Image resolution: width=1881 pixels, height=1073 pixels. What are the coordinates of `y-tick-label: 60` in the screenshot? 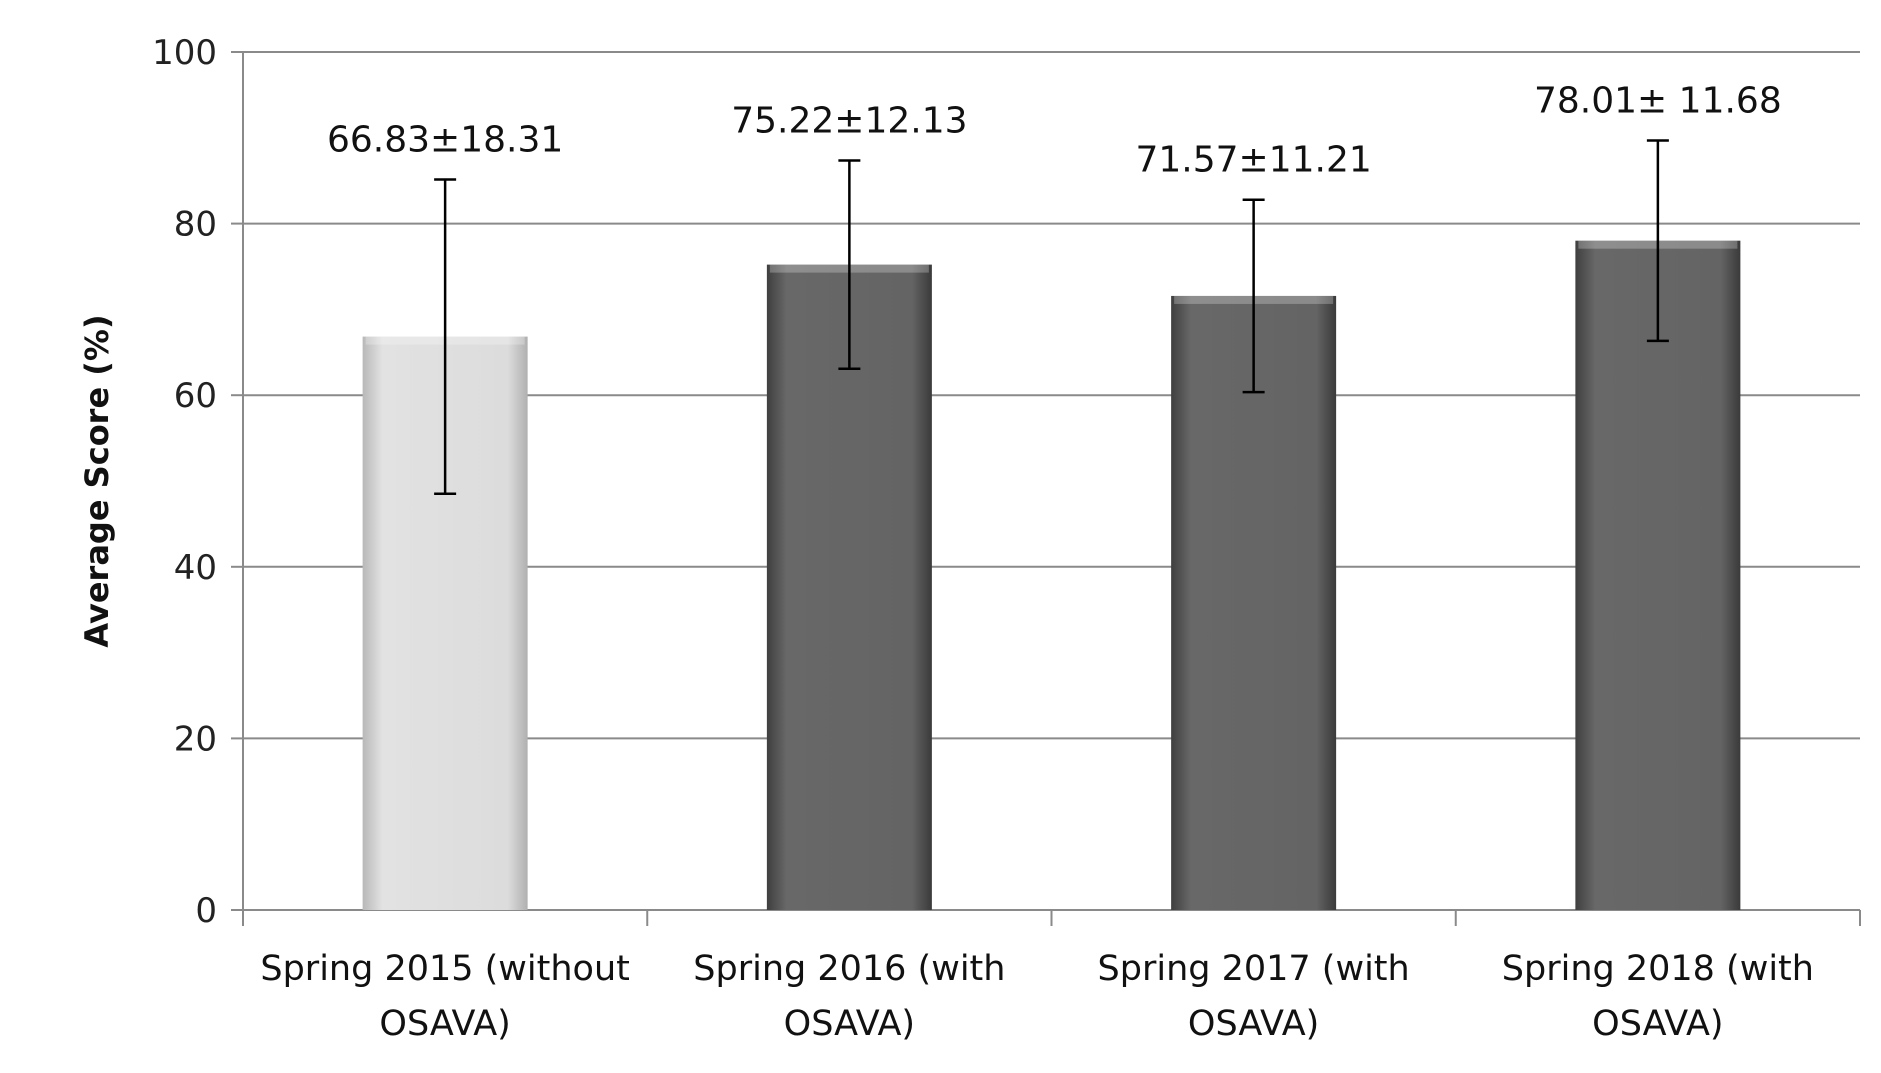 It's located at (195, 396).